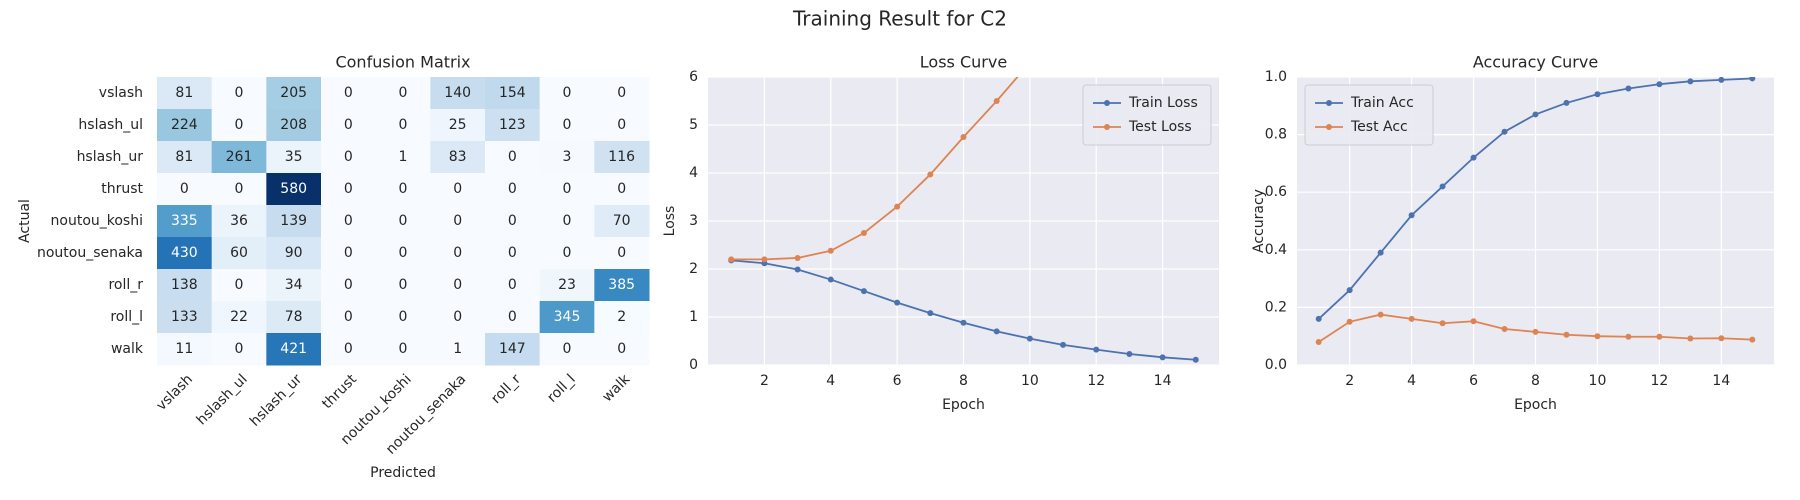 Image resolution: width=1800 pixels, height=500 pixels. I want to click on cell-label: 139, so click(293, 221).